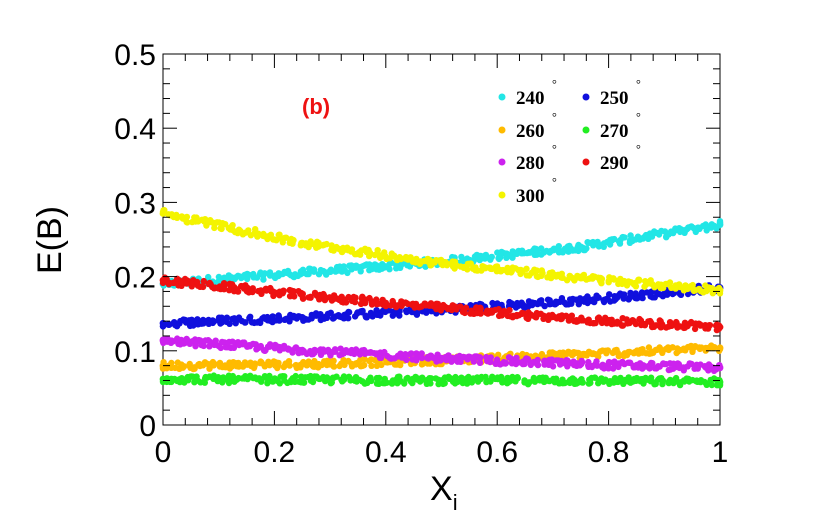 This screenshot has width=817, height=529. What do you see at coordinates (316, 106) in the screenshot?
I see `panel-label: (b)` at bounding box center [316, 106].